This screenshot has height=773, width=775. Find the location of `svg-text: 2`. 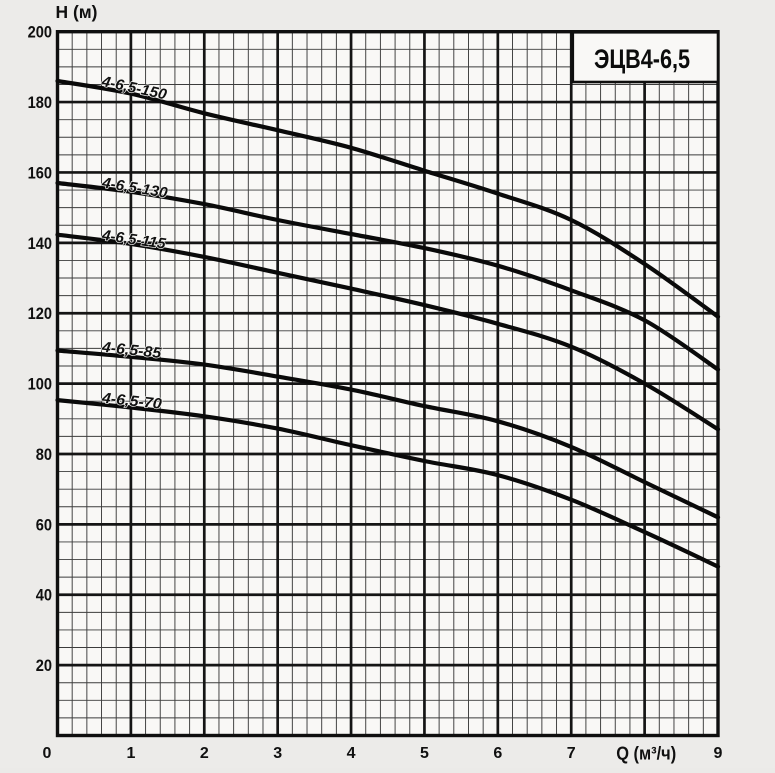

svg-text: 2 is located at coordinates (204, 753).